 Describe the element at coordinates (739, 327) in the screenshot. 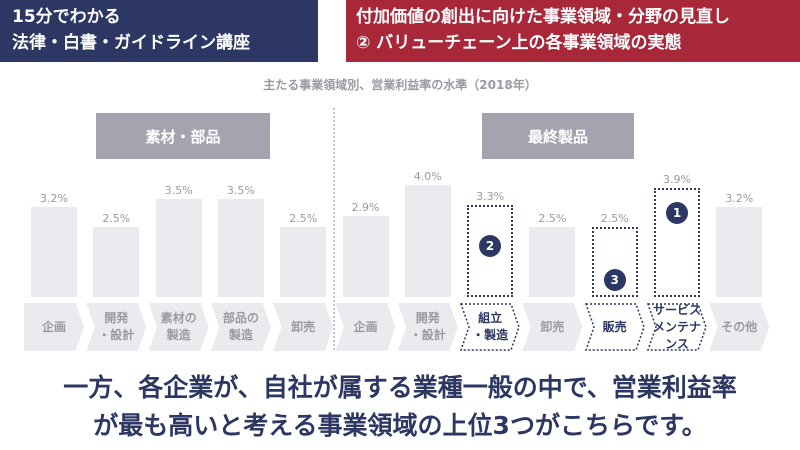

I see `category-label: その他` at that location.